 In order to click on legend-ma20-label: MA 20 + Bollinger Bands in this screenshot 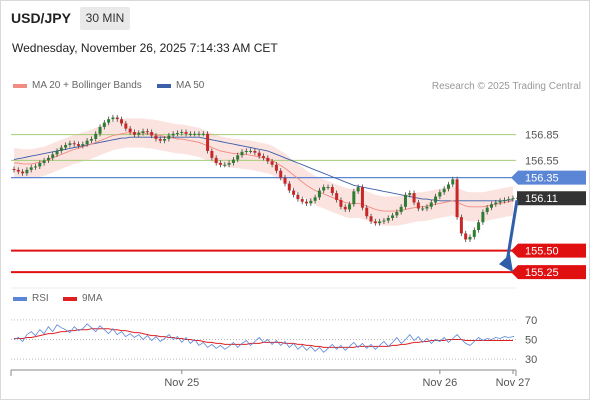, I will do `click(87, 85)`.